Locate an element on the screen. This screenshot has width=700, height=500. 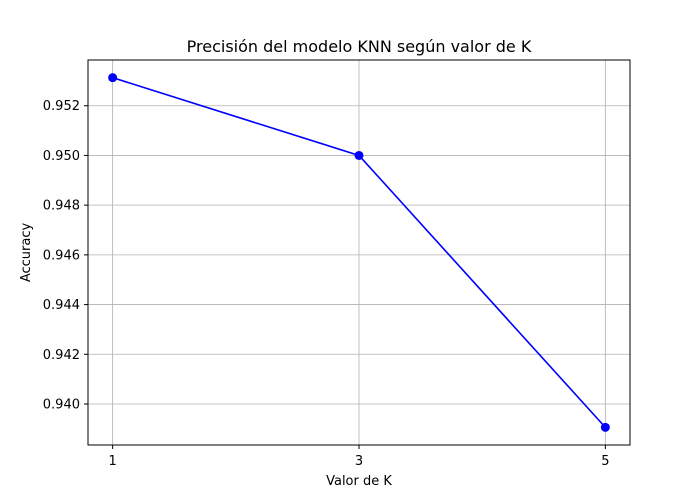
x-tick-label: 5 is located at coordinates (605, 461).